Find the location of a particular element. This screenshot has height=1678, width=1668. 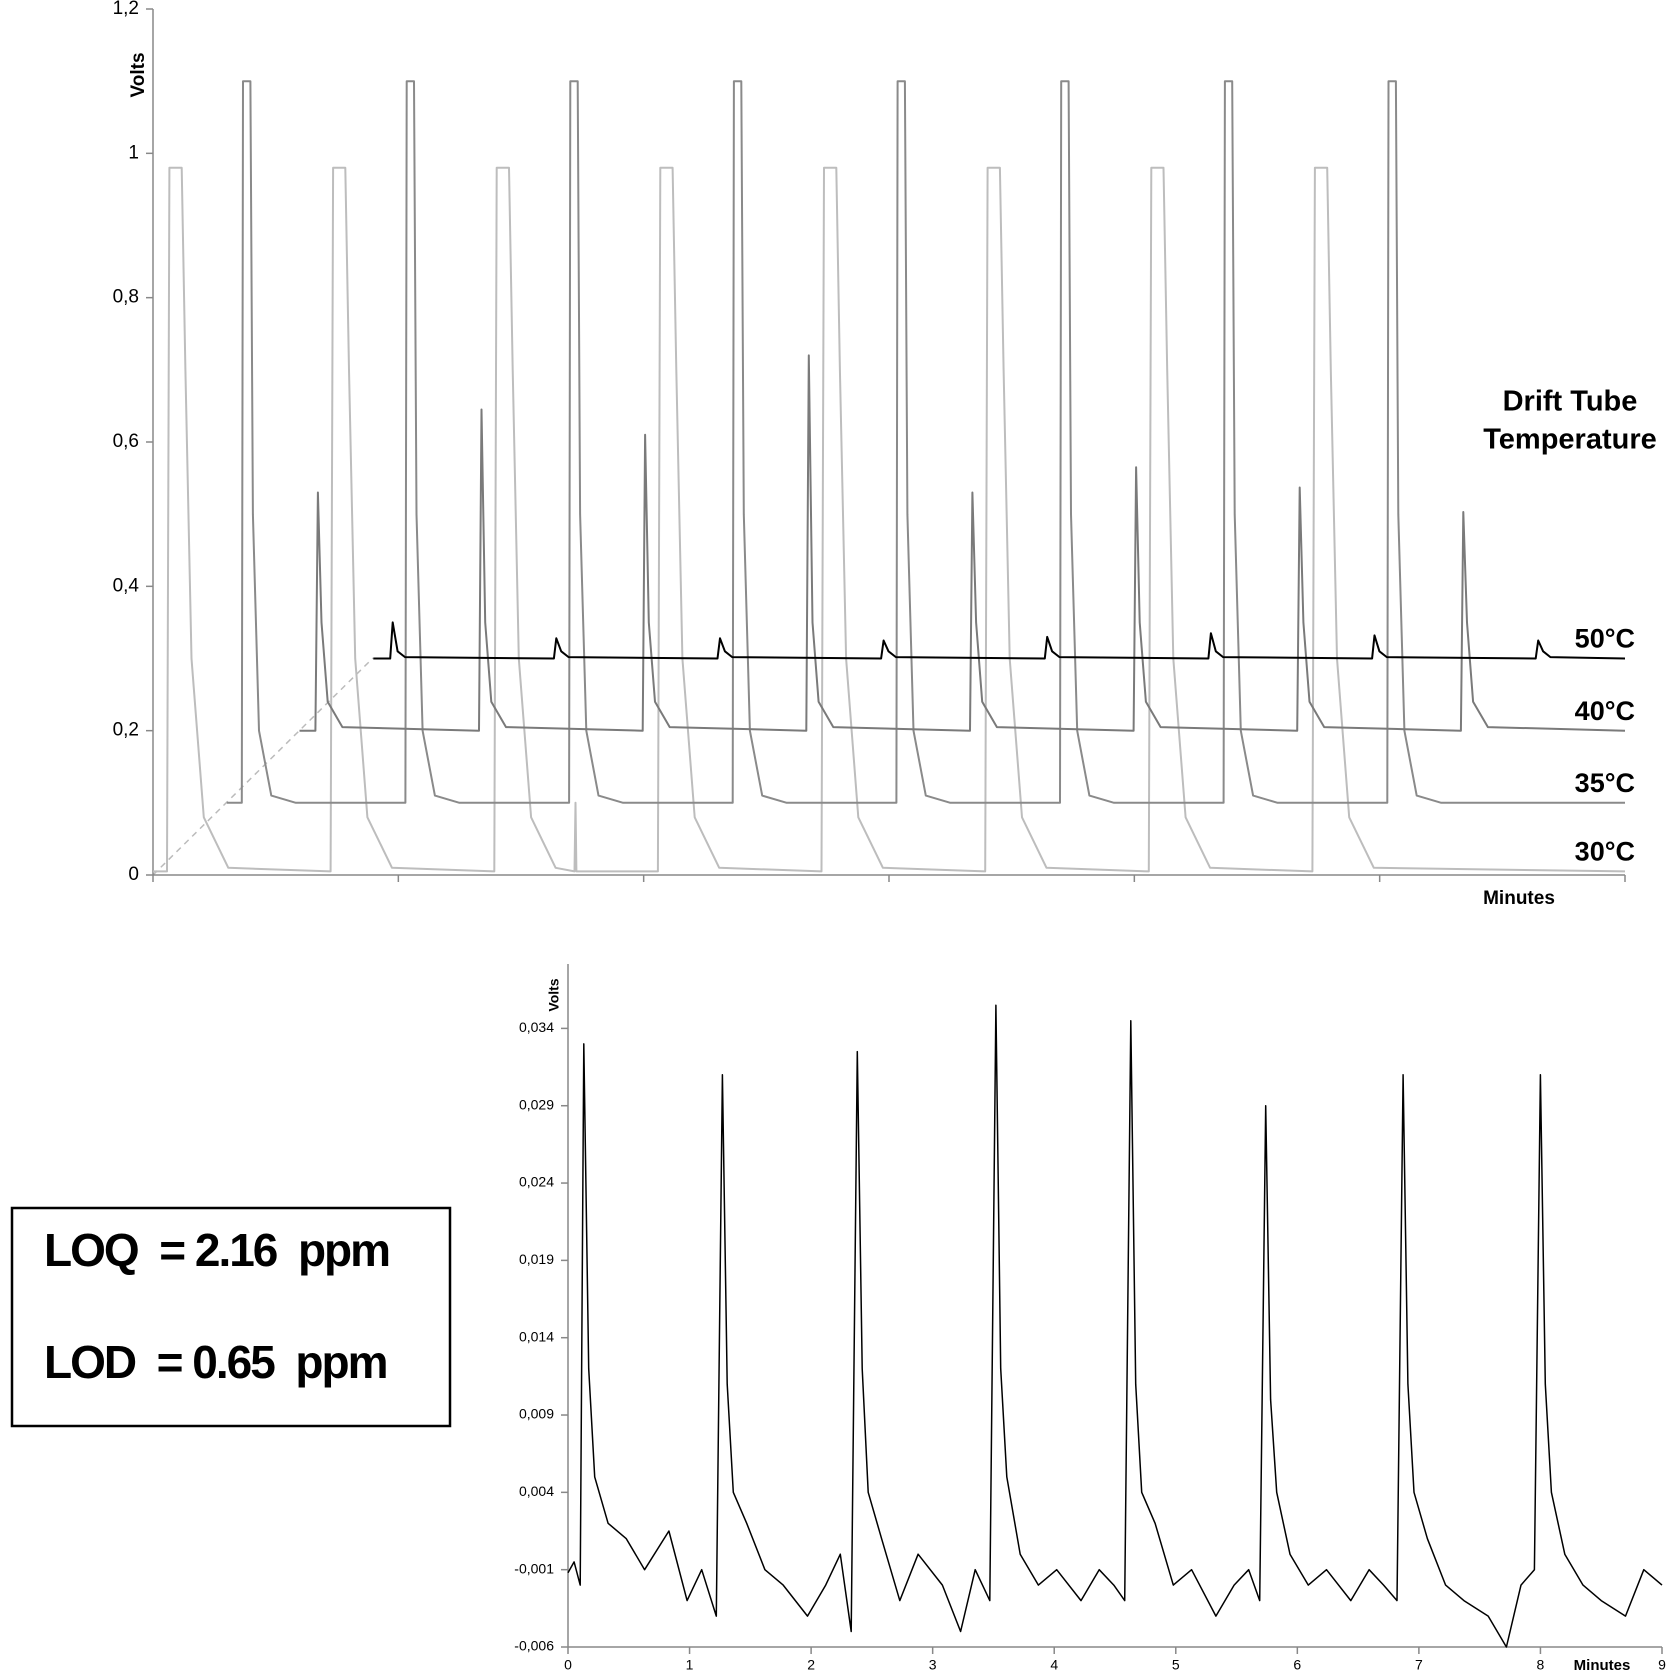

annotation: Drift Tube is located at coordinates (1570, 402).